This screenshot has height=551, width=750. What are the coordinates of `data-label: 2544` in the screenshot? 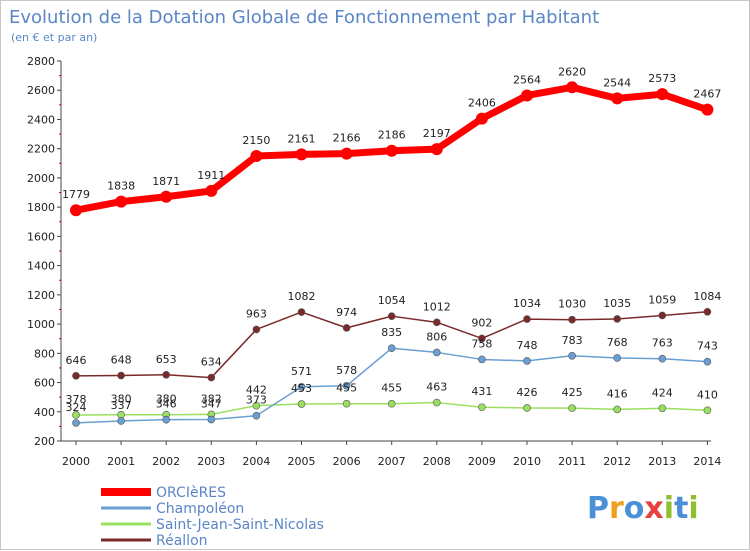 It's located at (617, 82).